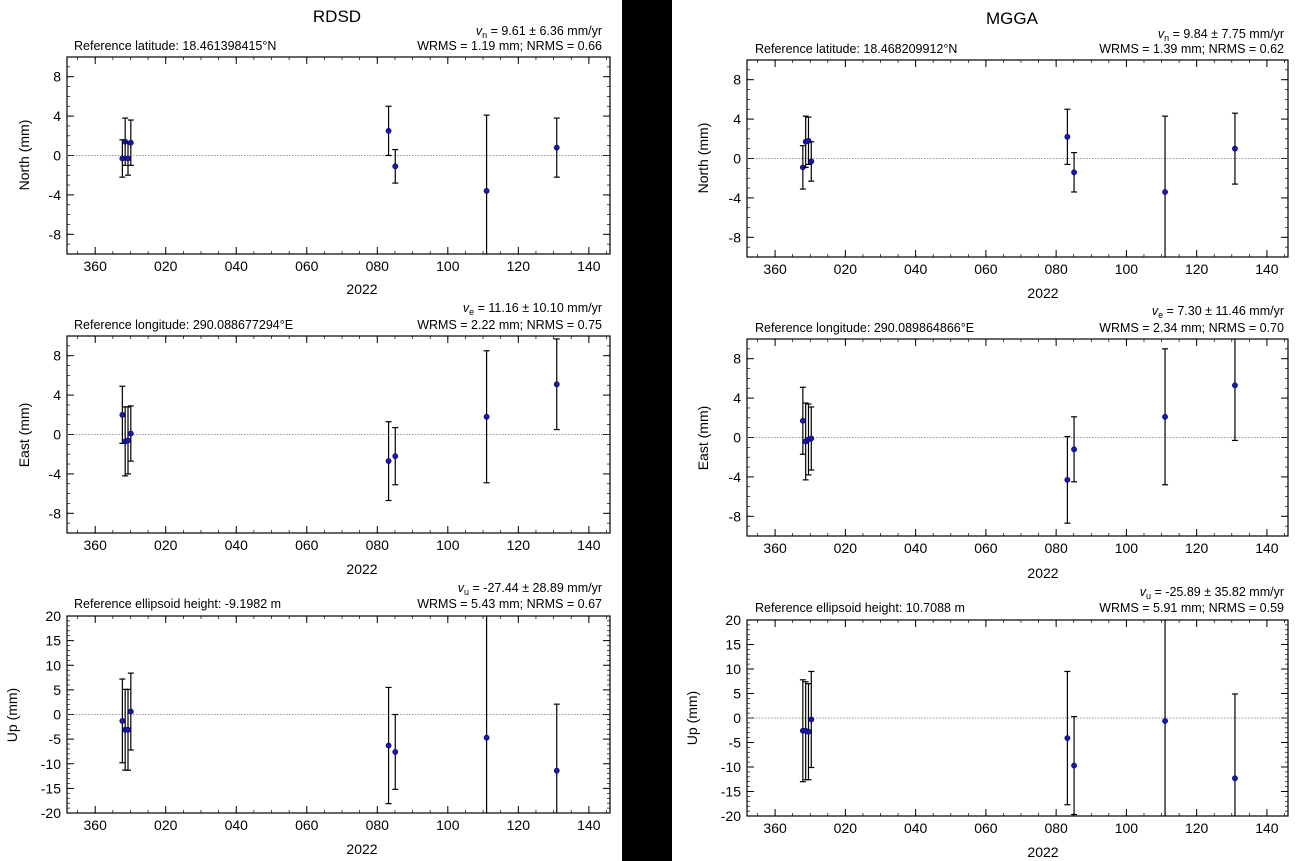 The height and width of the screenshot is (861, 1304). Describe the element at coordinates (509, 604) in the screenshot. I see `wrms-label: WRMS = 5.43 mm; NRMS = 0.67` at that location.